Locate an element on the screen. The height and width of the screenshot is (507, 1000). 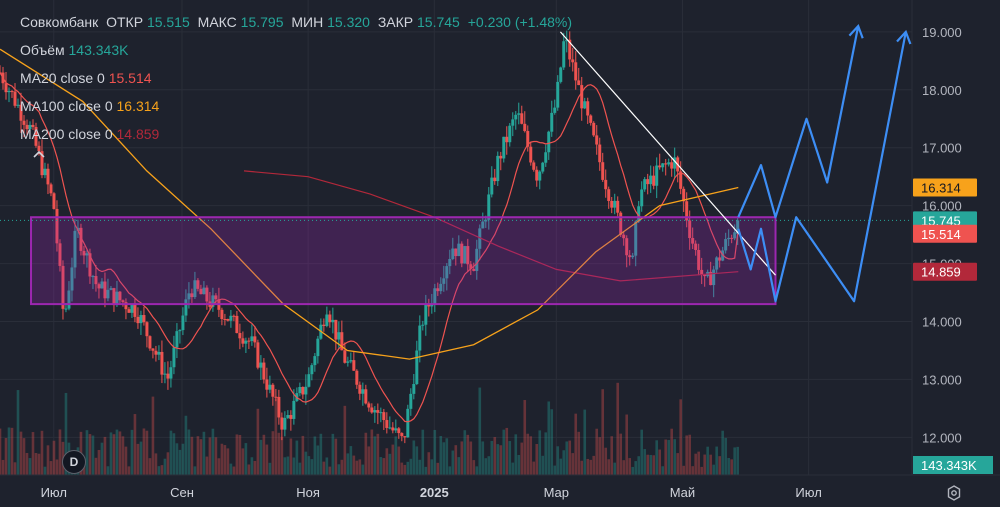
ma200-line is located at coordinates (491, 226).